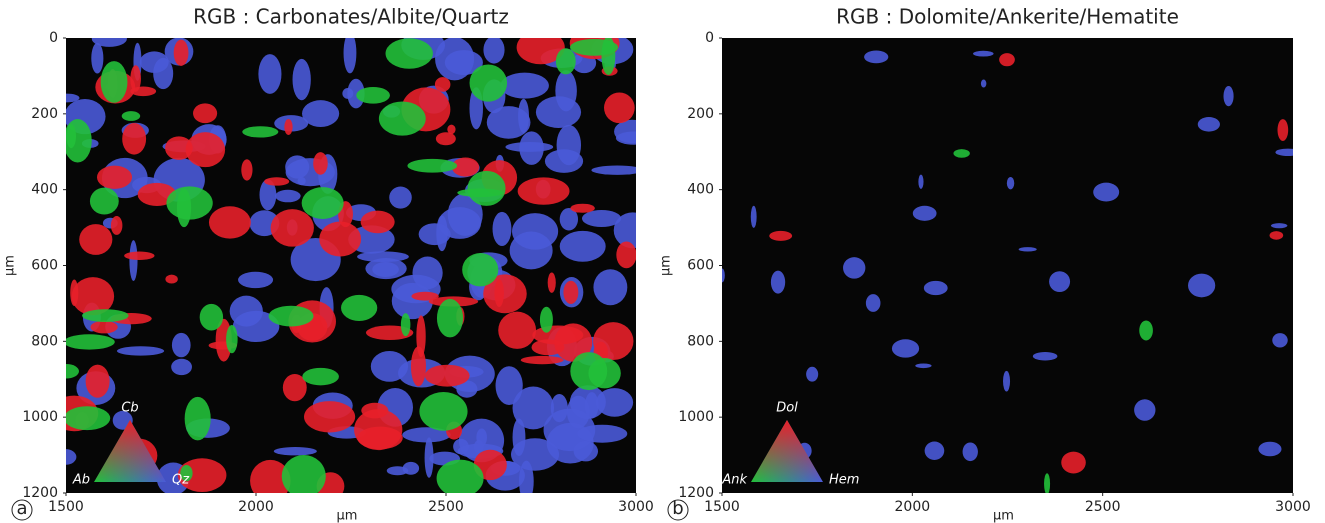 The width and height of the screenshot is (1325, 523). Describe the element at coordinates (347, 516) in the screenshot. I see `x-axis-label: µm` at that location.